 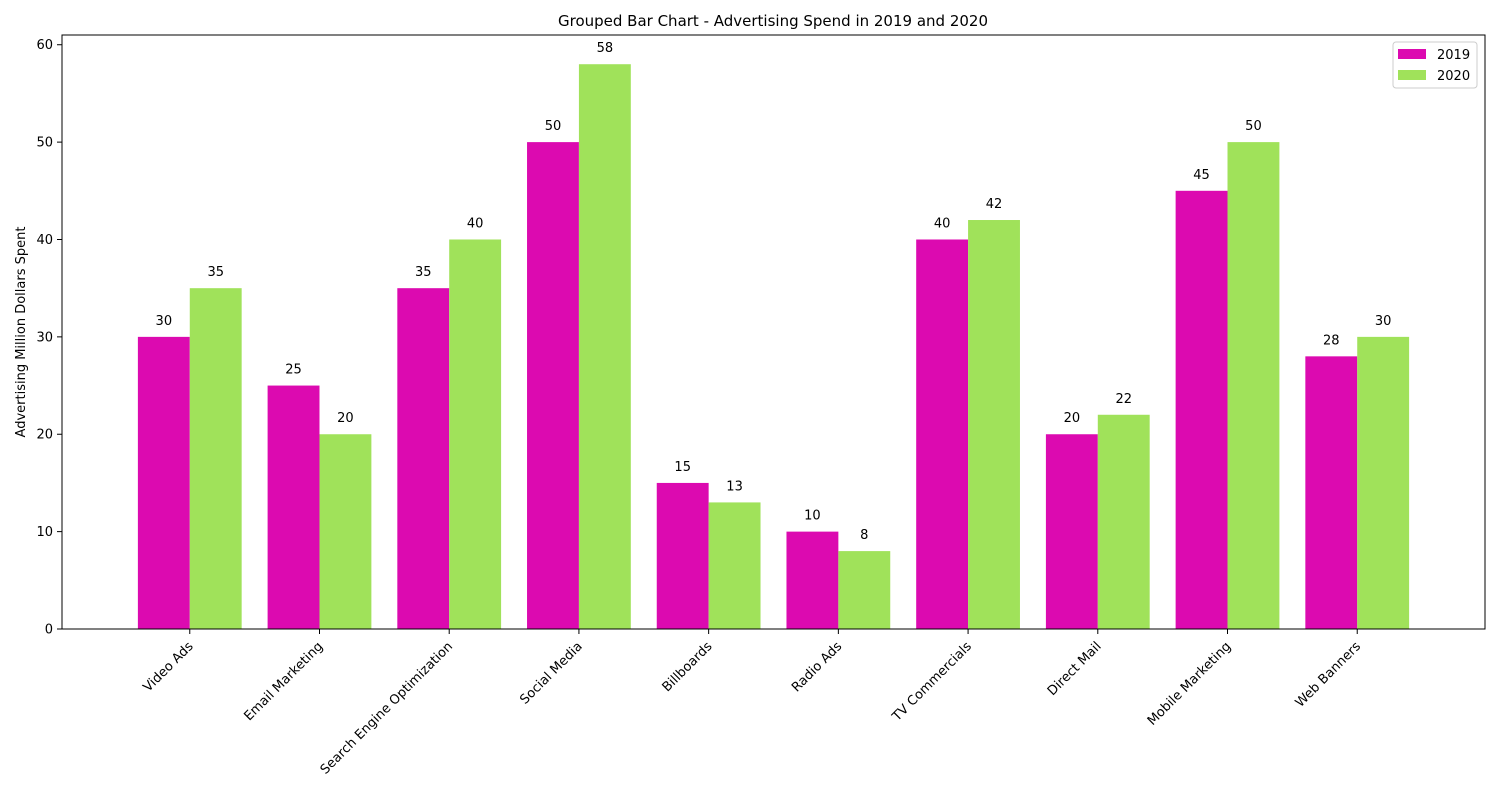 I want to click on legend: 2019 2020, so click(x=1435, y=65).